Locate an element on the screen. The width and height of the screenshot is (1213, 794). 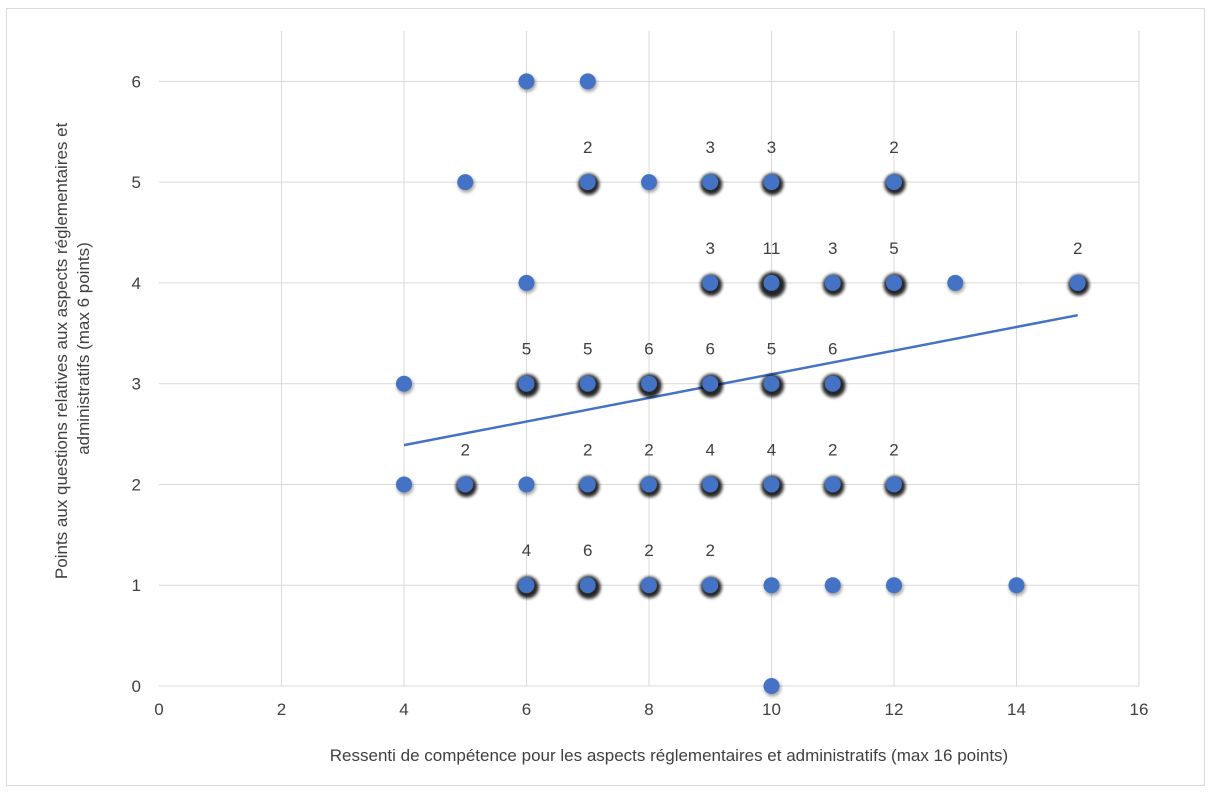
count-label: 11 is located at coordinates (772, 248).